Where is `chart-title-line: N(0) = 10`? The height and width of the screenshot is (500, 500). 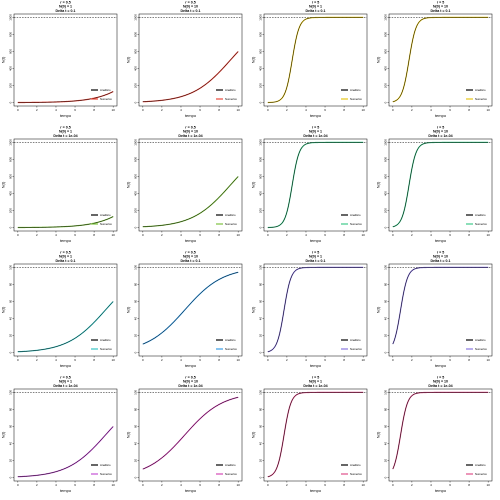
chart-title-line: N(0) = 10 is located at coordinates (440, 7).